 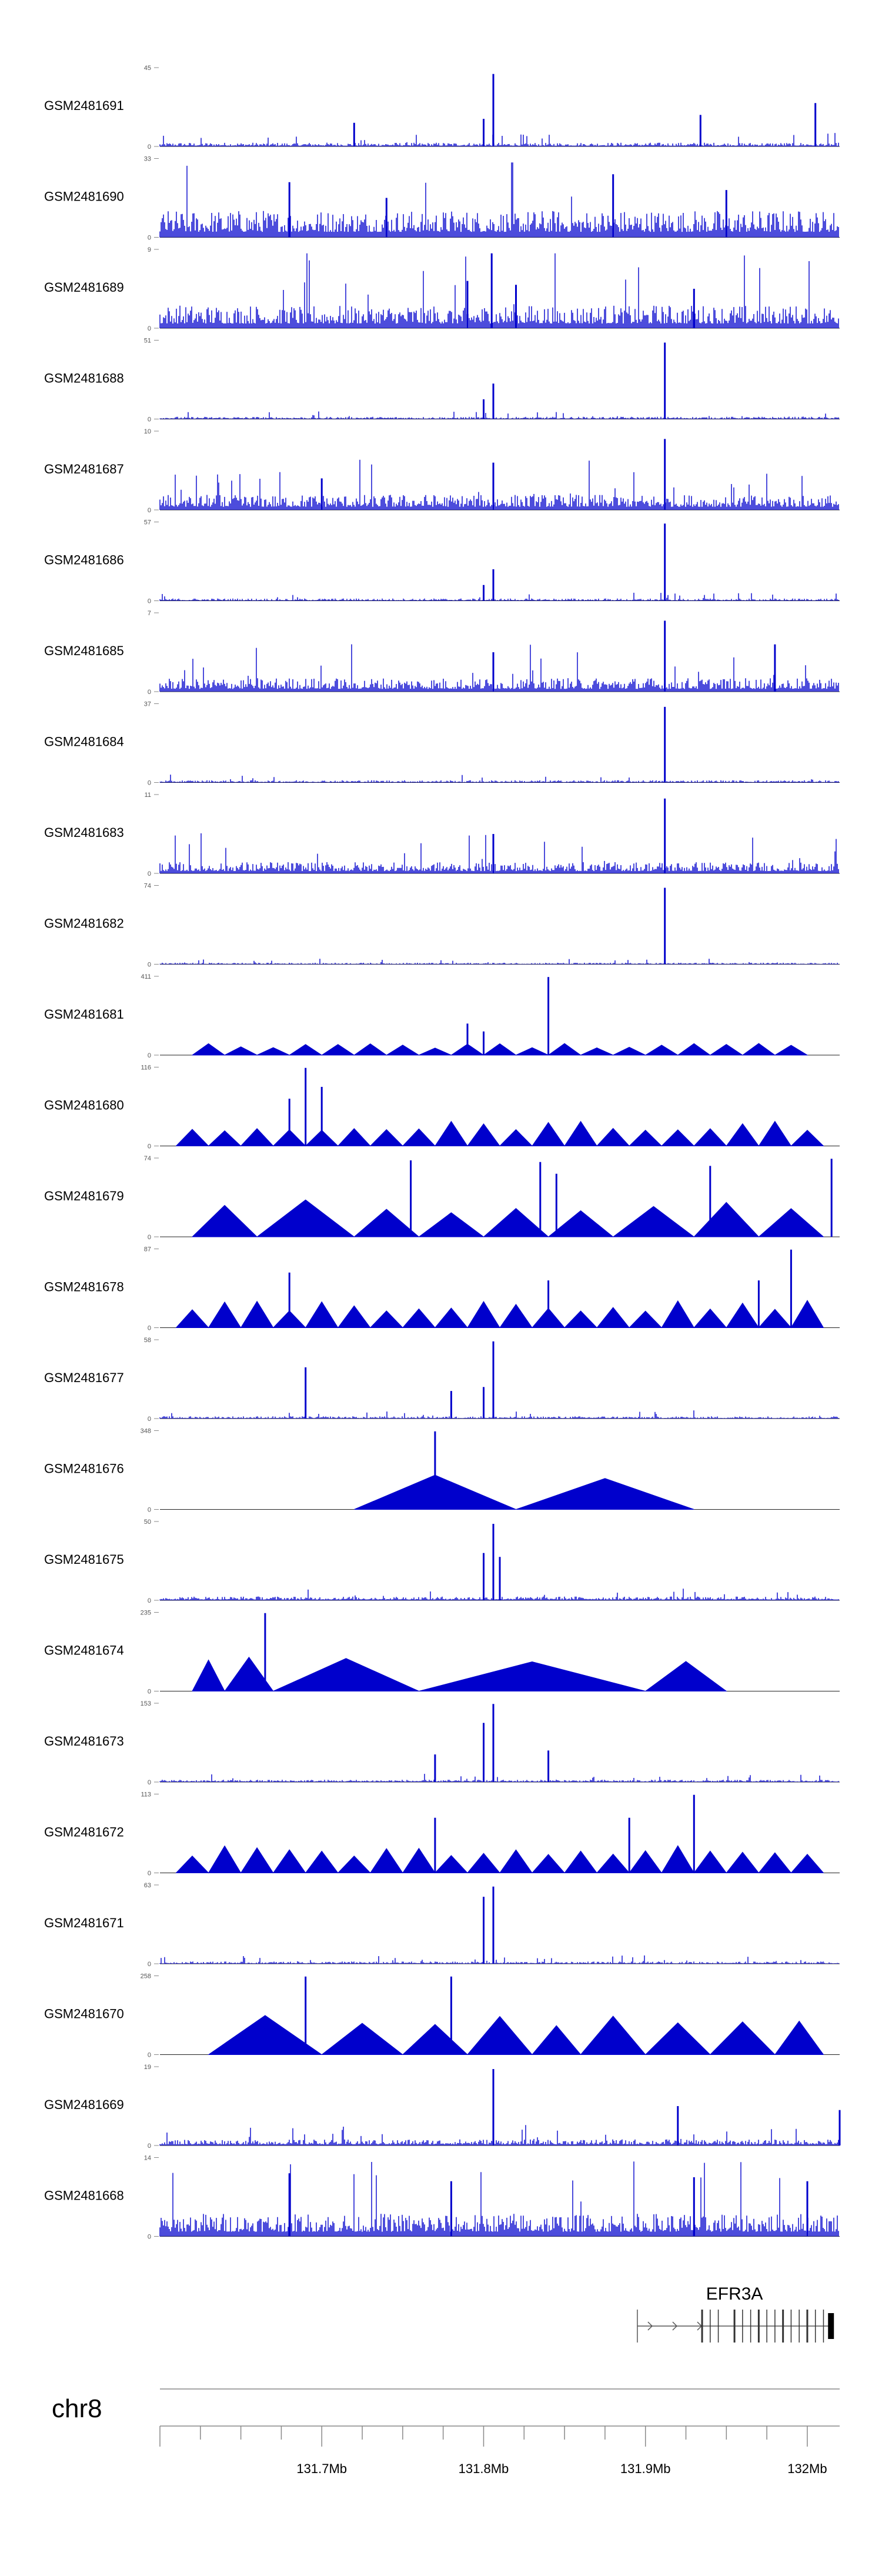 I want to click on track-label: GSM2481673, so click(x=84, y=1741).